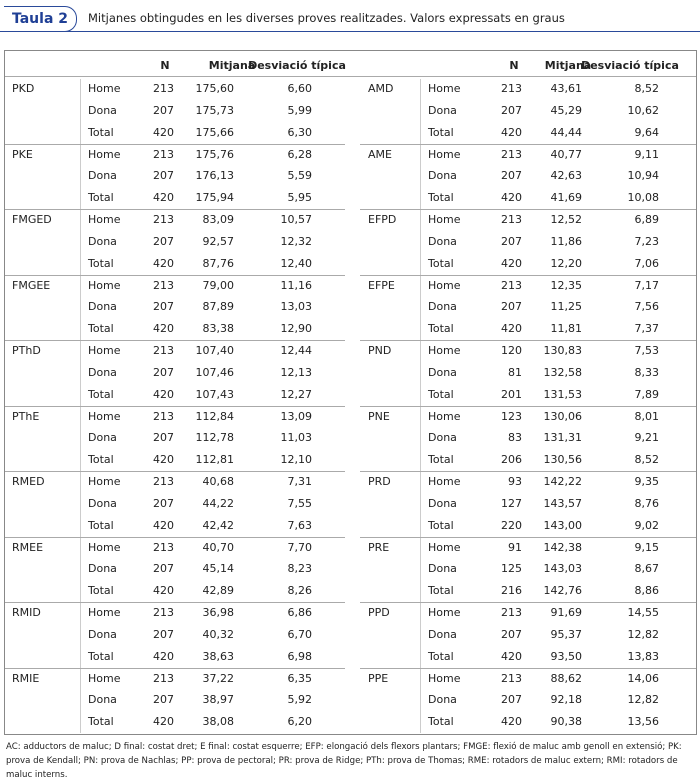 The height and width of the screenshot is (782, 700). Describe the element at coordinates (215, 416) in the screenshot. I see `cell-value: 112,84` at that location.